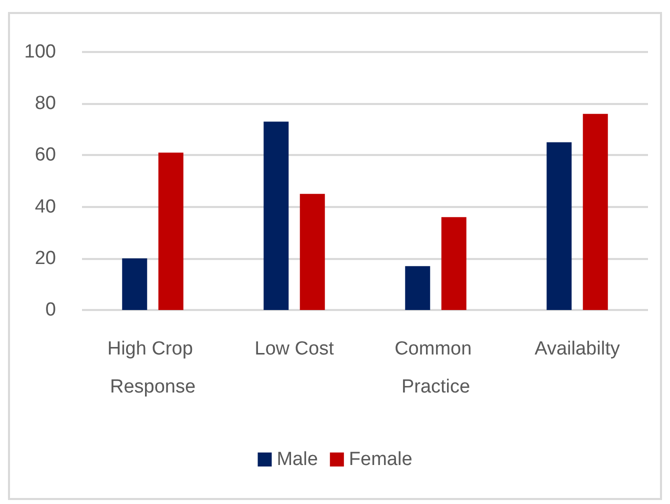 The width and height of the screenshot is (670, 504). What do you see at coordinates (435, 368) in the screenshot?
I see `x-tick-label: Common Practice` at bounding box center [435, 368].